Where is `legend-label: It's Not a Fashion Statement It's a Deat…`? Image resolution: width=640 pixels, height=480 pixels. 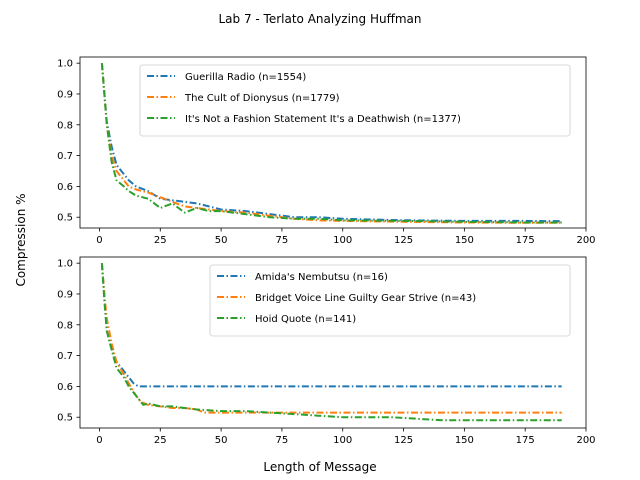 legend-label: It's Not a Fashion Statement It's a Deat… is located at coordinates (323, 119).